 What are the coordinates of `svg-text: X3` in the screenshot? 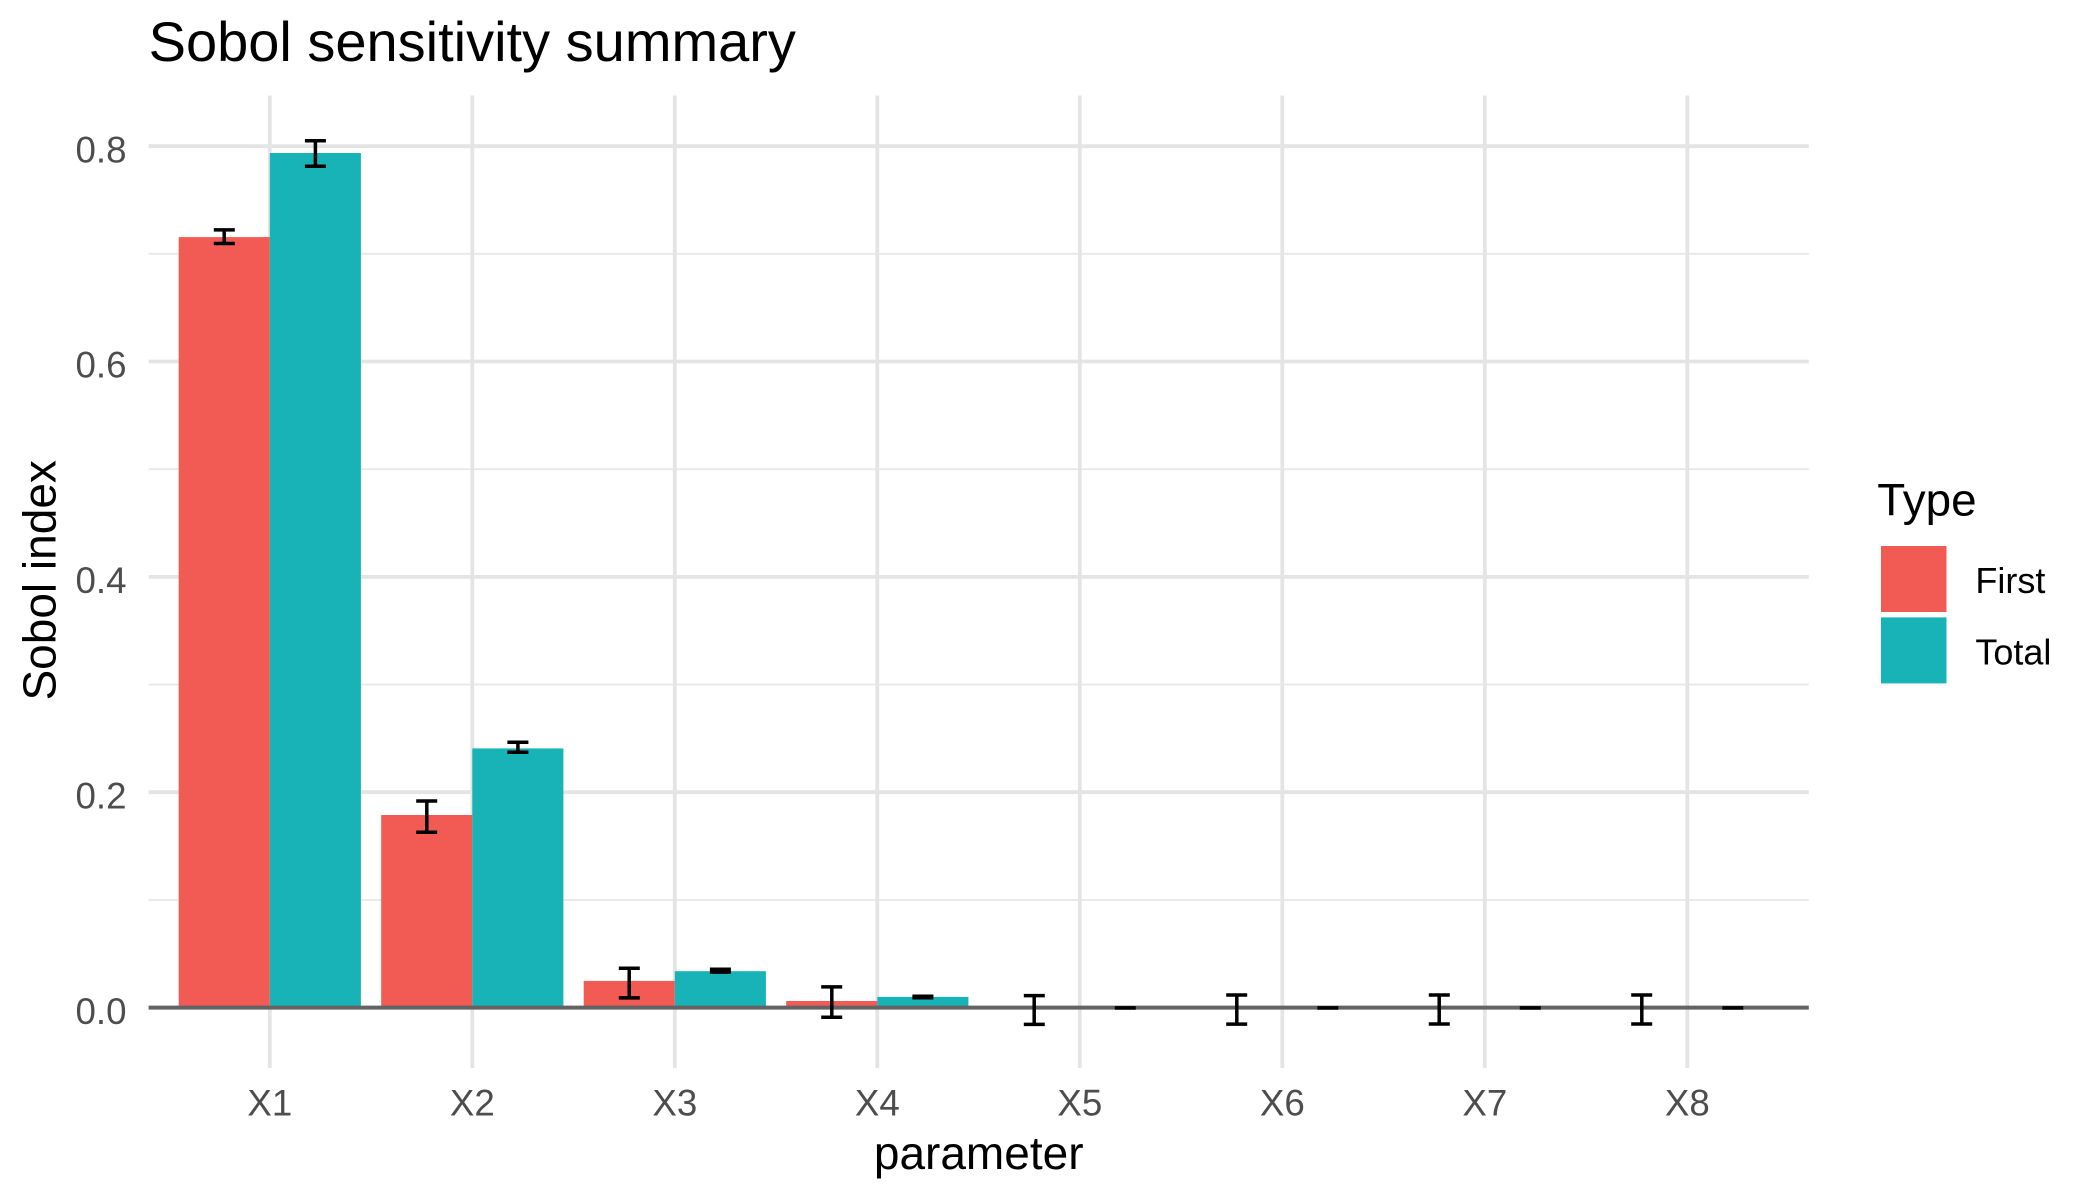 It's located at (674, 1103).